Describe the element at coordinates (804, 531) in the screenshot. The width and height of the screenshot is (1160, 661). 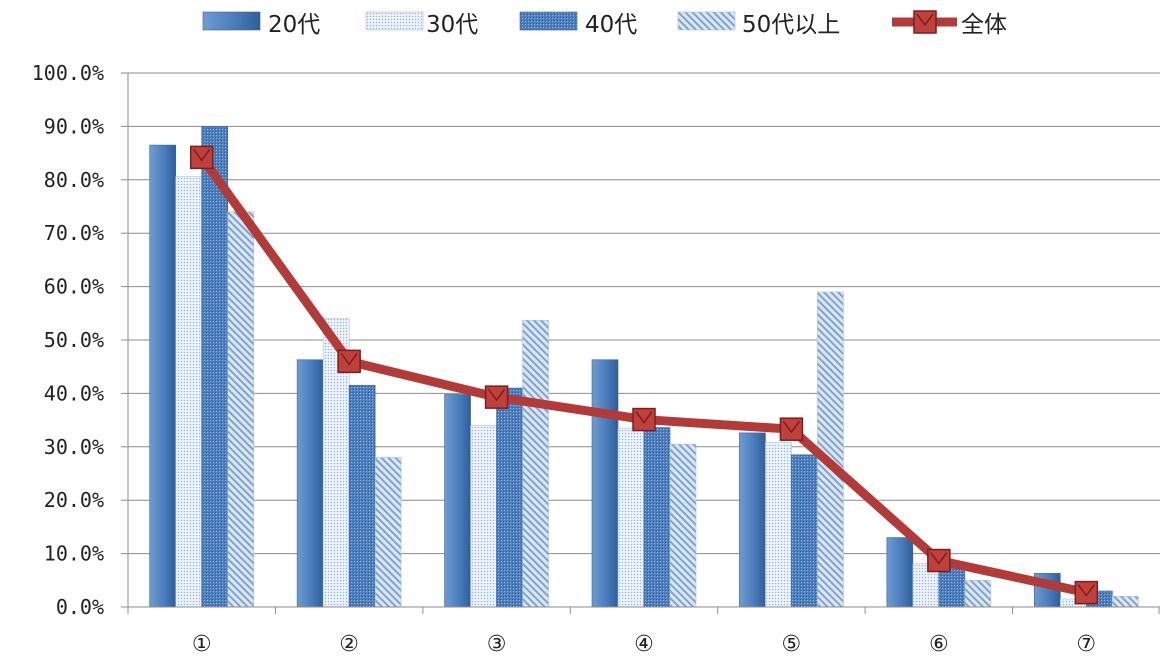
I see `bar-40代-⑤` at that location.